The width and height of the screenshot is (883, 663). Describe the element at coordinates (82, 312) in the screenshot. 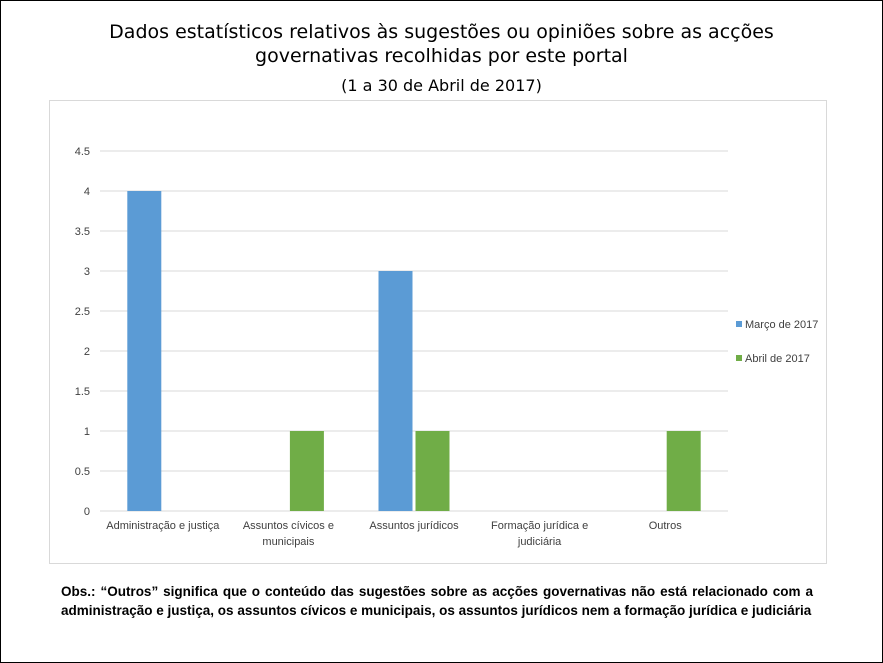

I see `y-tick-label: 2.5` at that location.